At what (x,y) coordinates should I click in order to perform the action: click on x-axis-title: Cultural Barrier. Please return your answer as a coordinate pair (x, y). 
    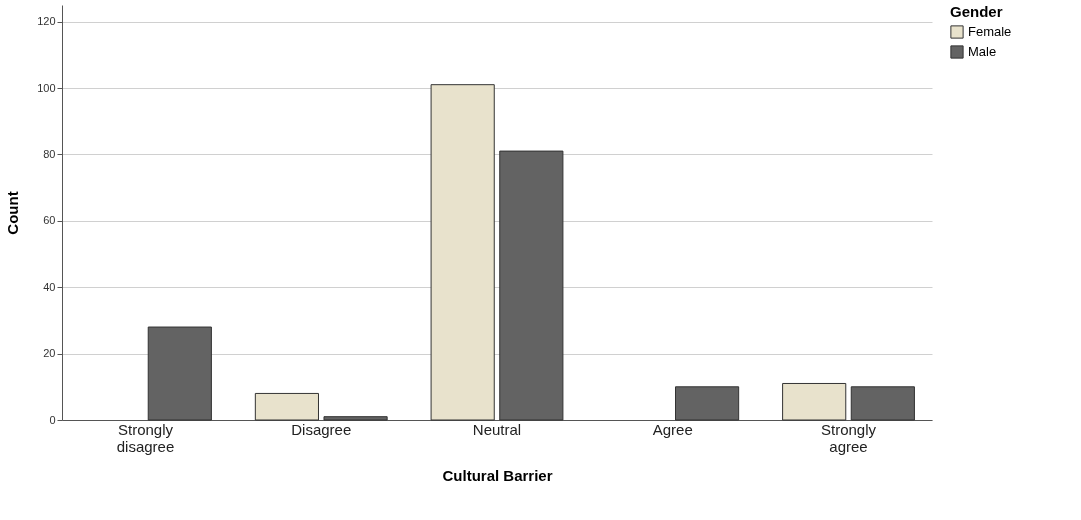
    Looking at the image, I should click on (497, 475).